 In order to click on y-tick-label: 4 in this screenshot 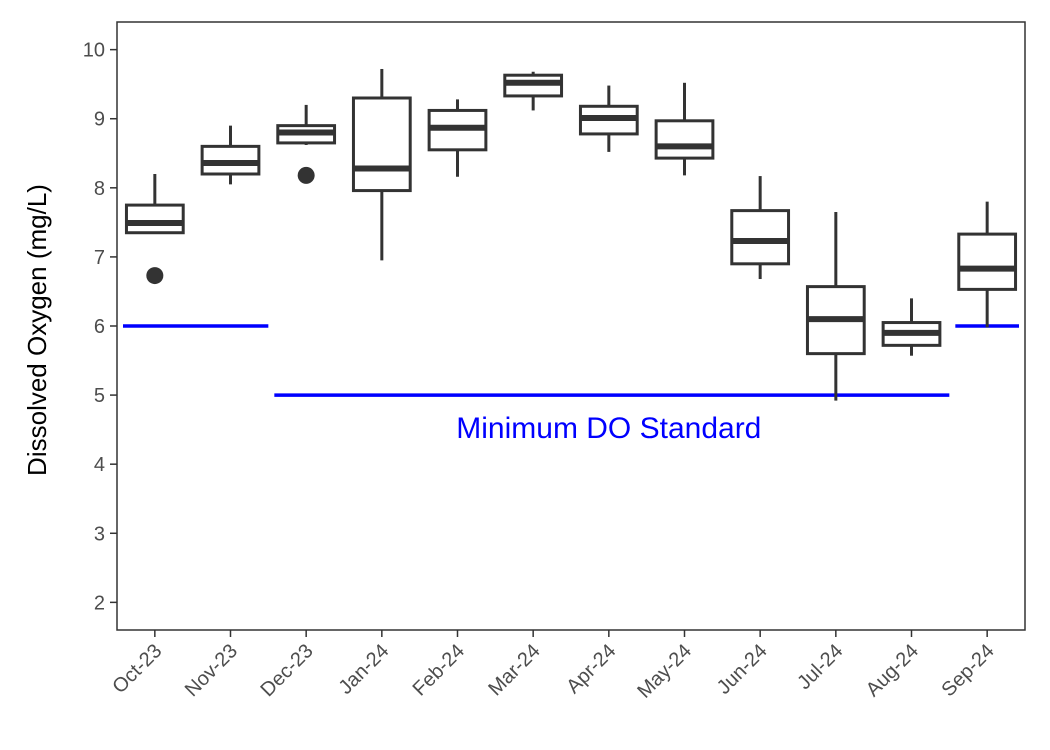, I will do `click(99, 465)`.